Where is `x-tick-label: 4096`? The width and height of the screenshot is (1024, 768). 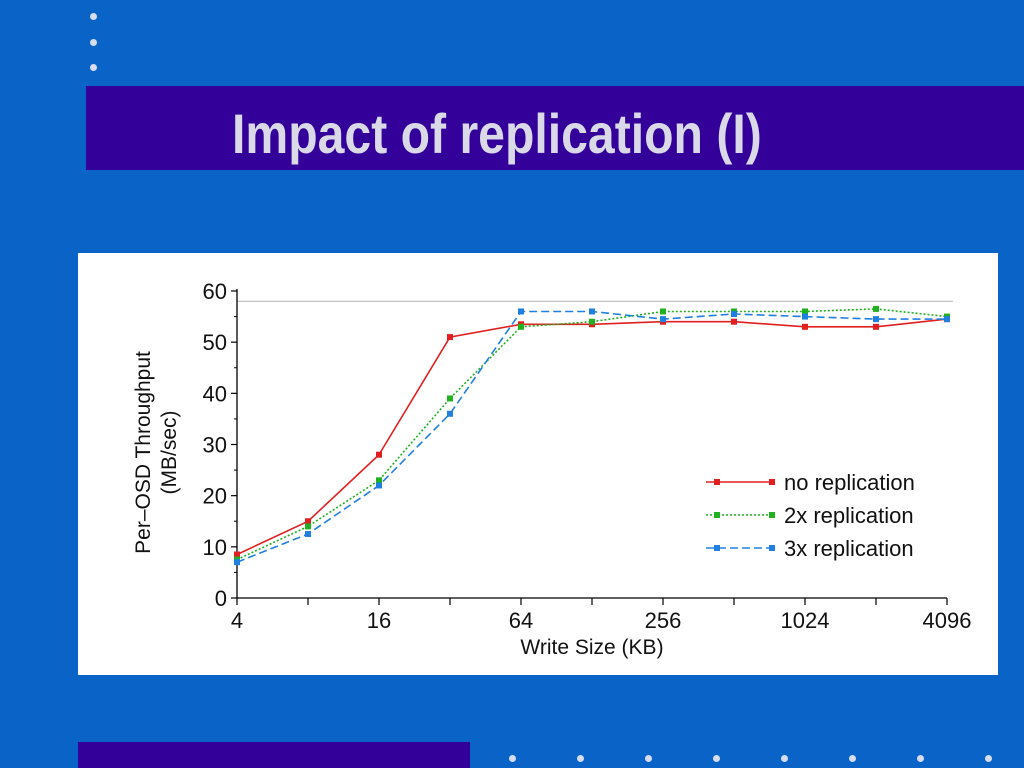
x-tick-label: 4096 is located at coordinates (947, 620).